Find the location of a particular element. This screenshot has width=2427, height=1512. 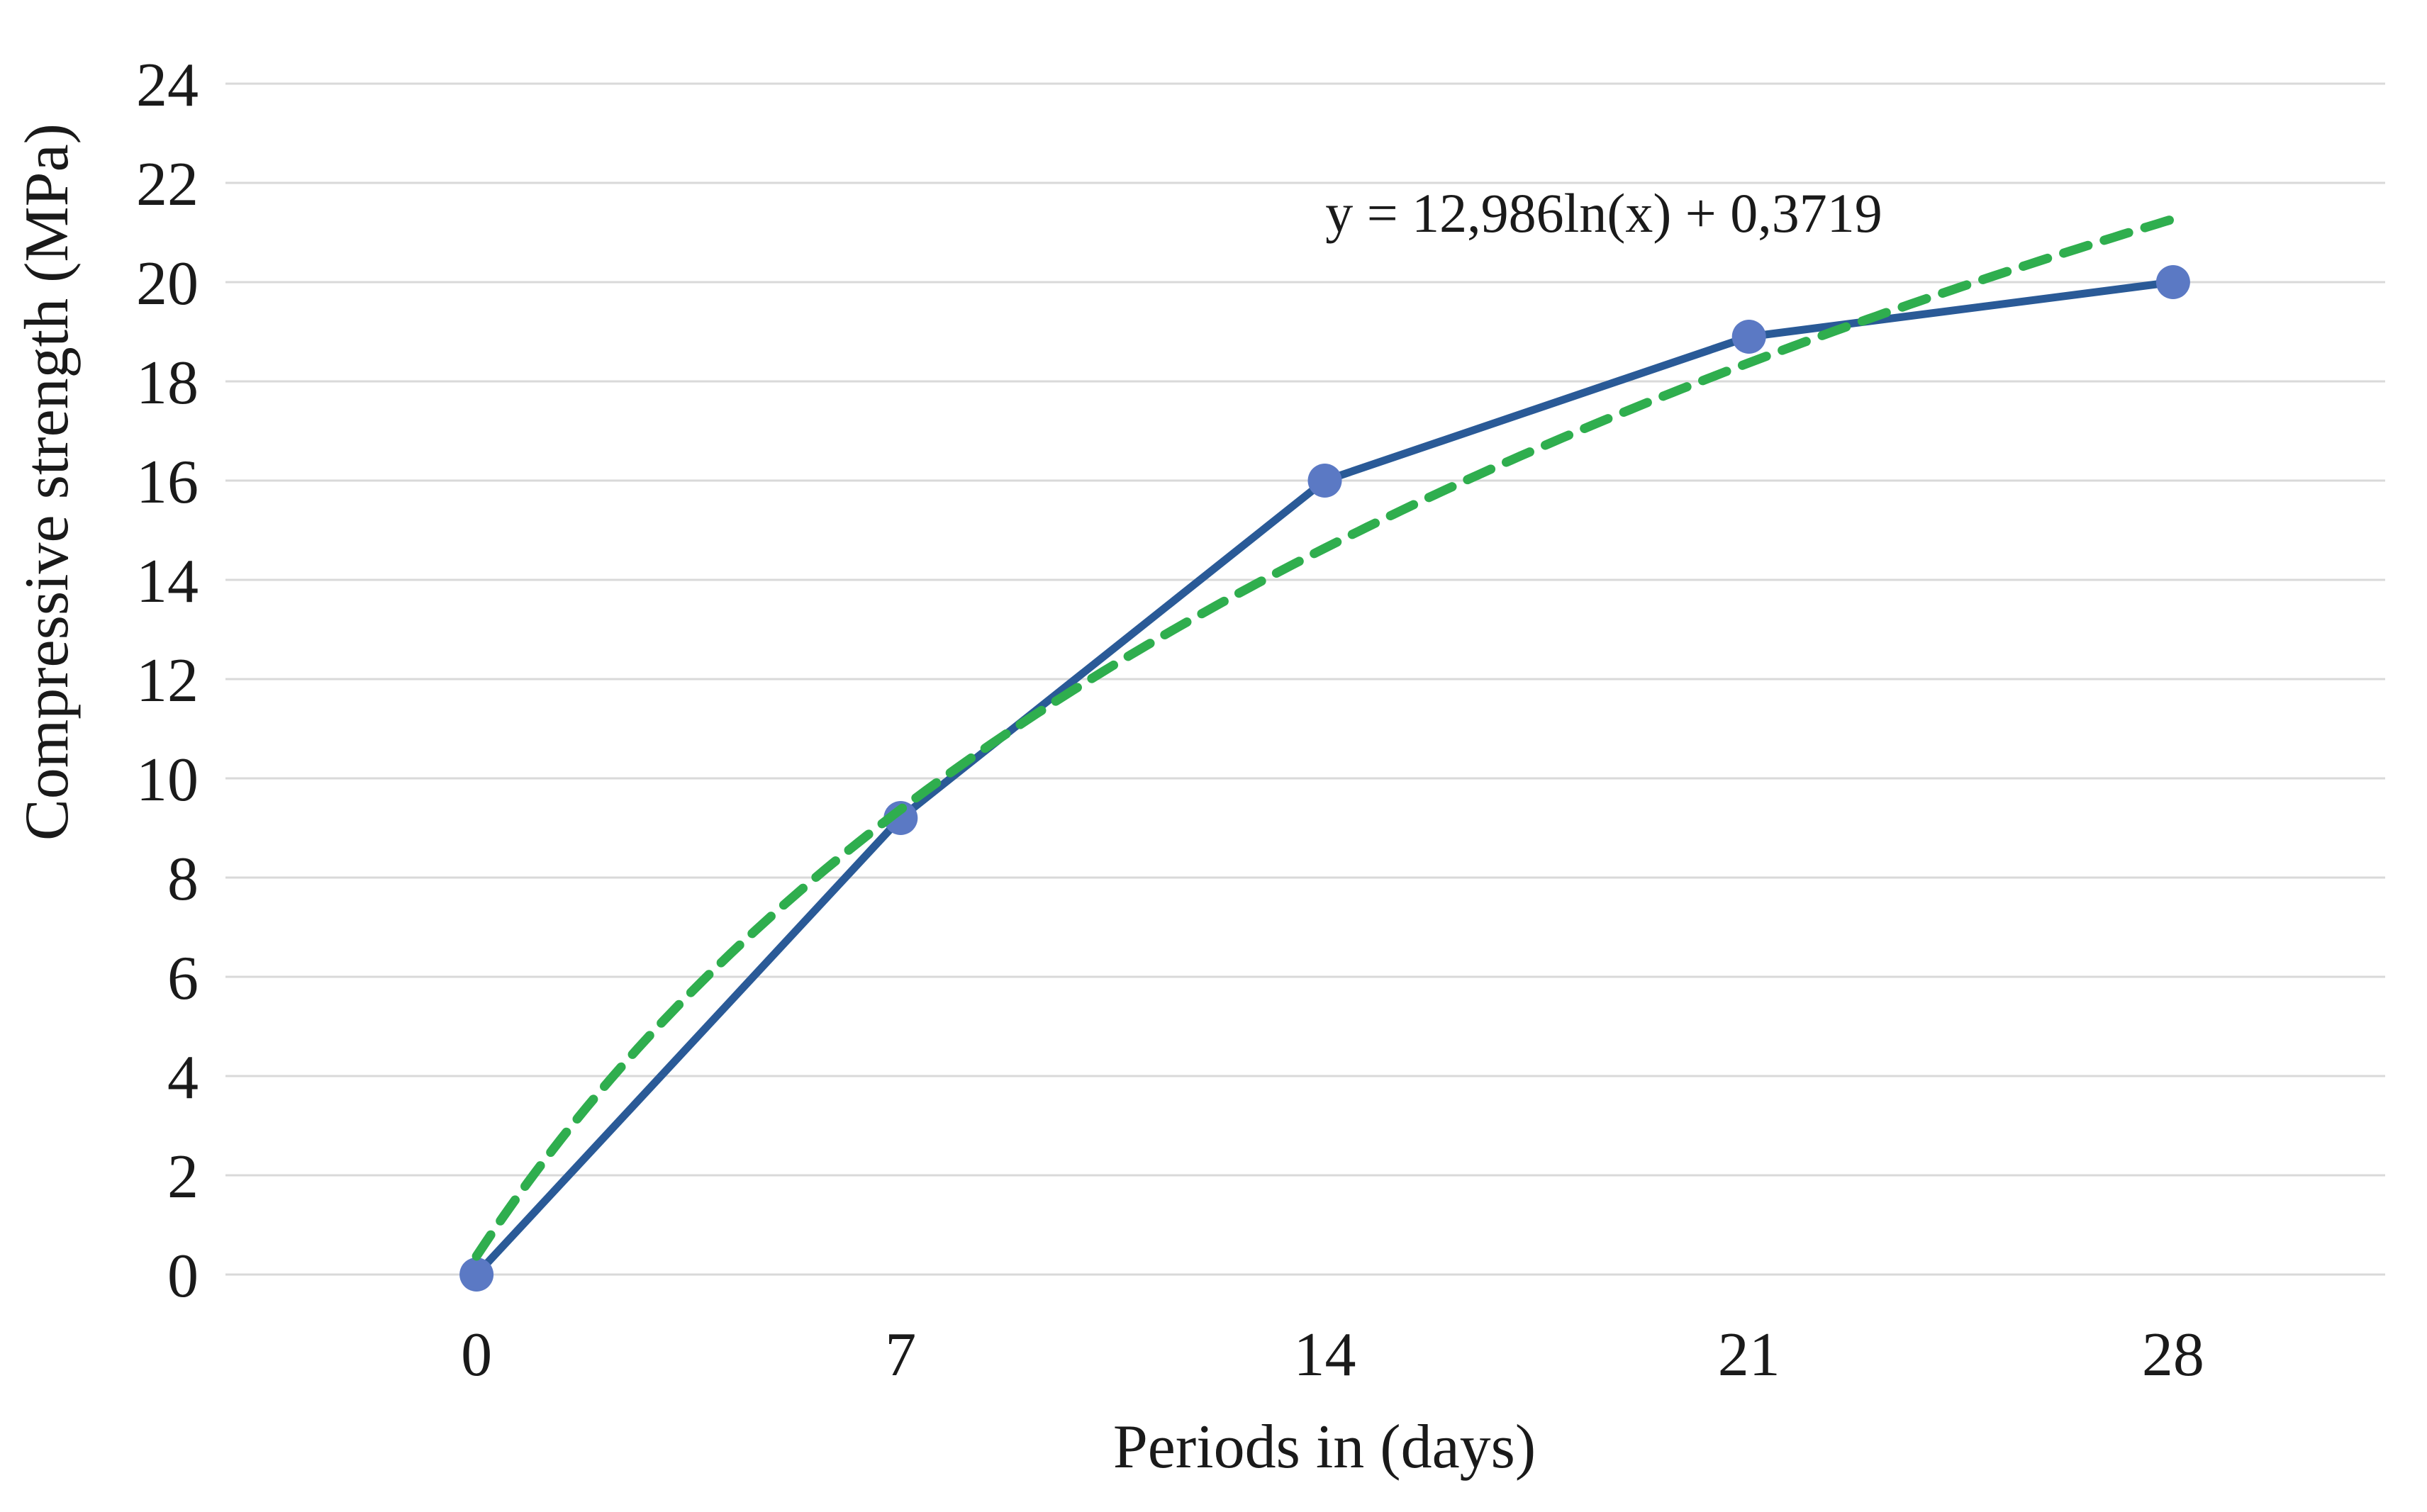

x-axis-tick-labels: 0 7 14 21 28 is located at coordinates (1332, 1355).